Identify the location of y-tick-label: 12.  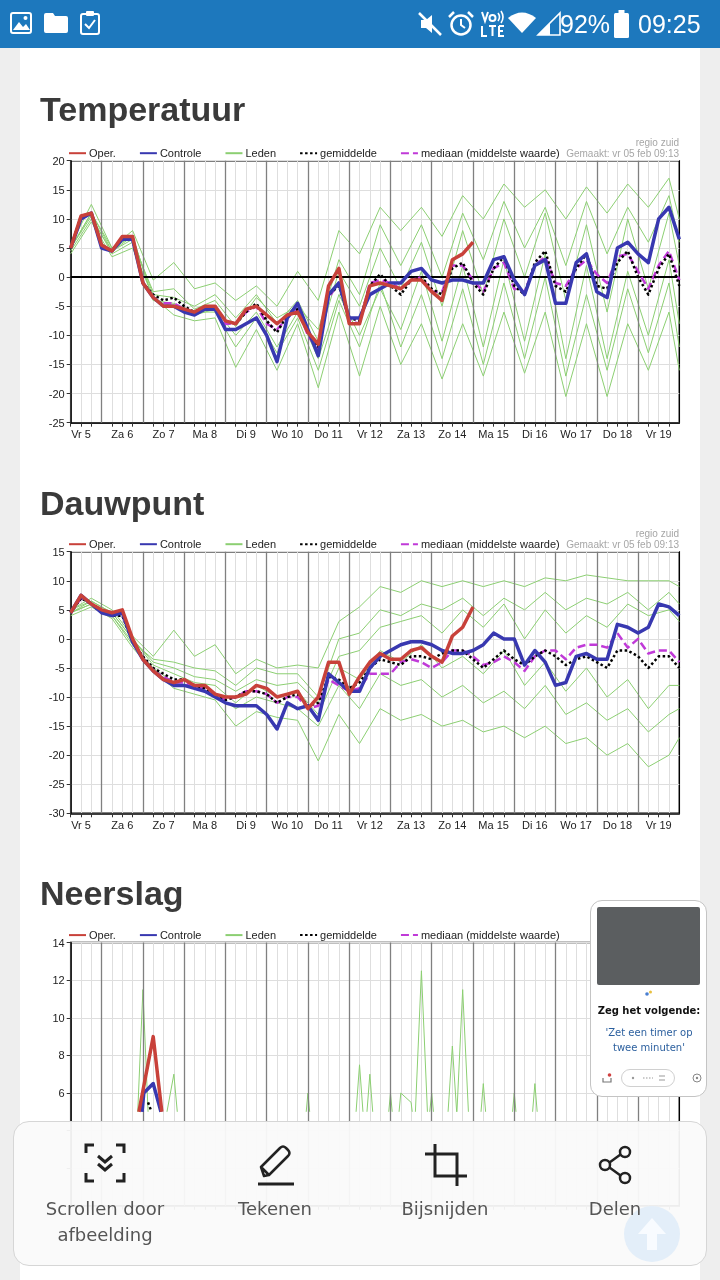
(58, 980).